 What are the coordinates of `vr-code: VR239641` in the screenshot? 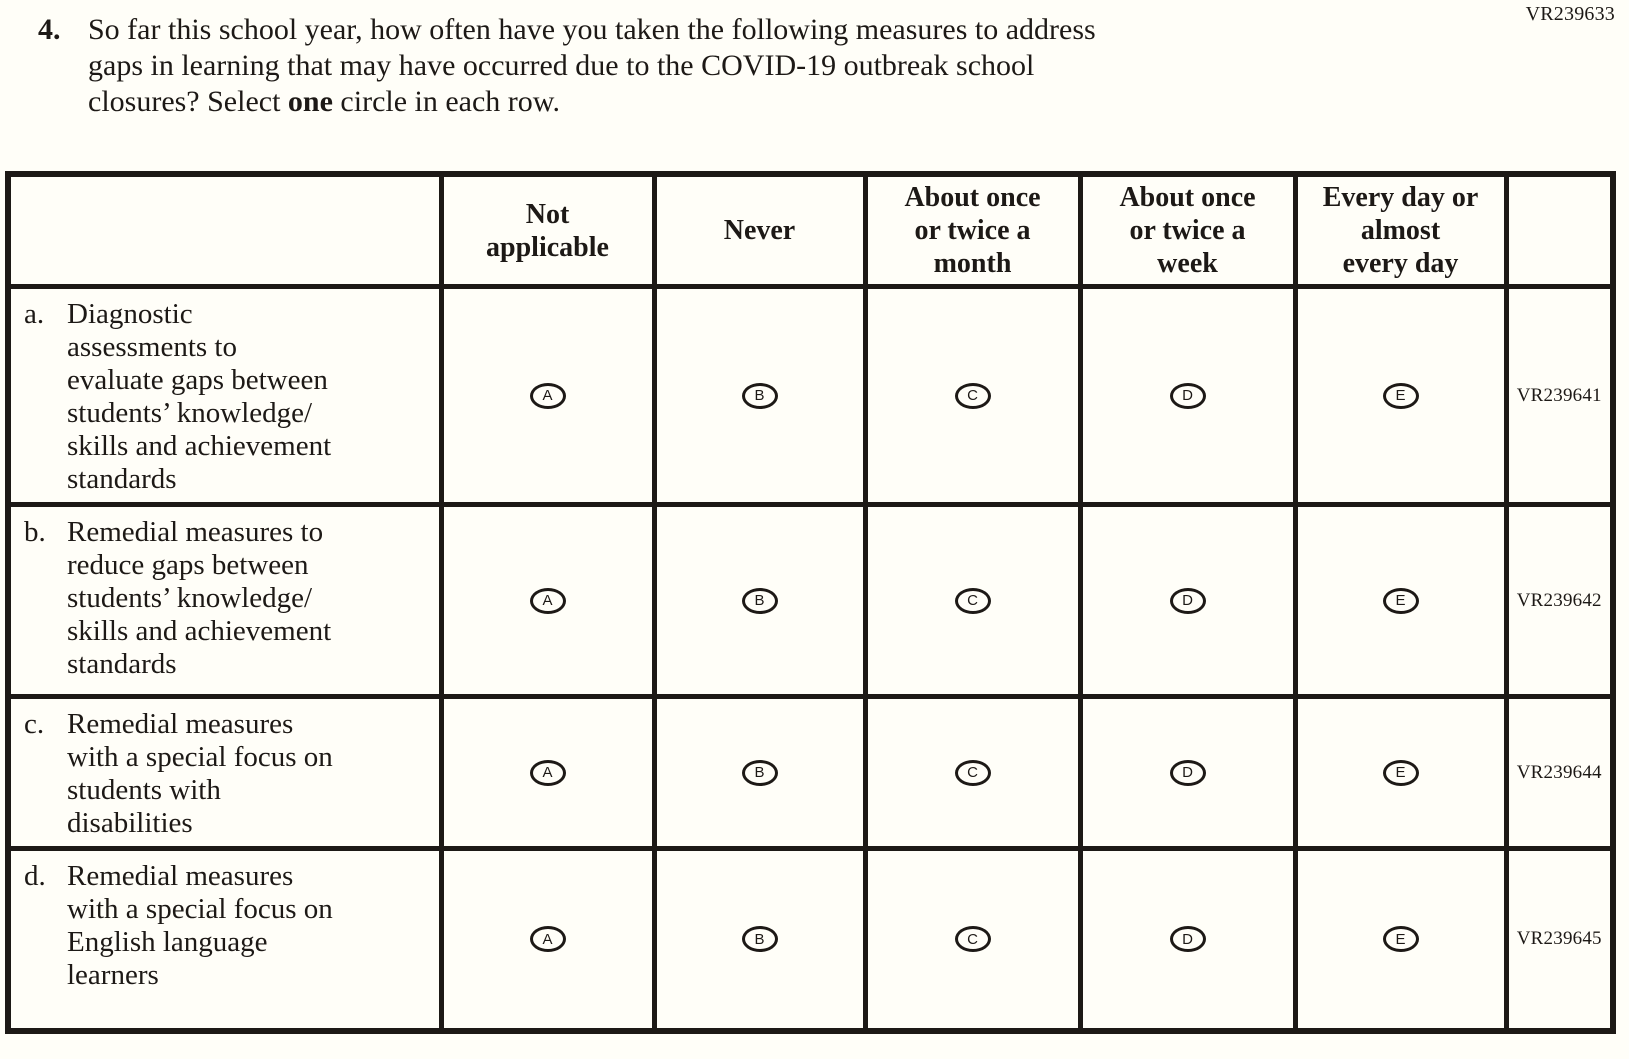 It's located at (1559, 395).